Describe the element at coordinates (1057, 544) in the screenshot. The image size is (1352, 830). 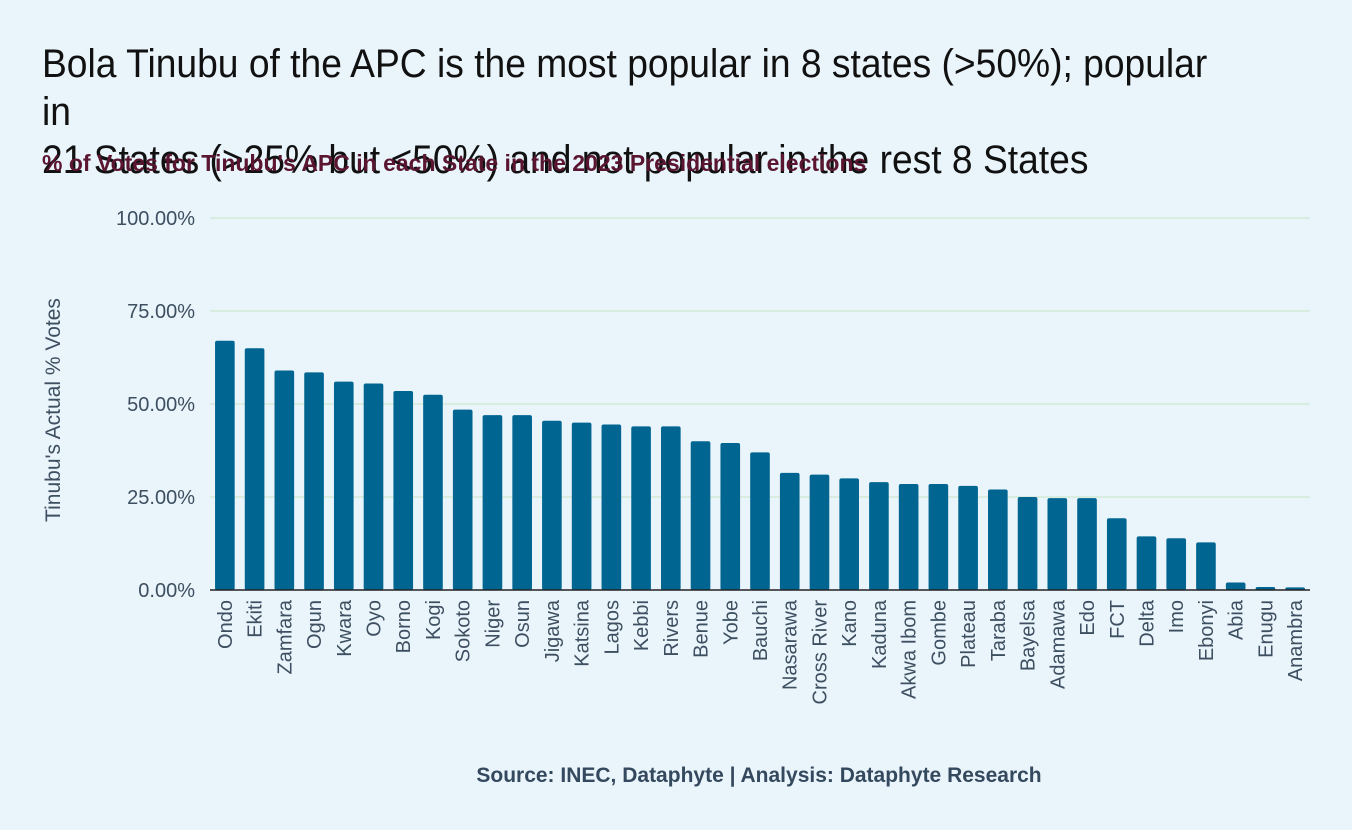
I see `bar-adamawa` at that location.